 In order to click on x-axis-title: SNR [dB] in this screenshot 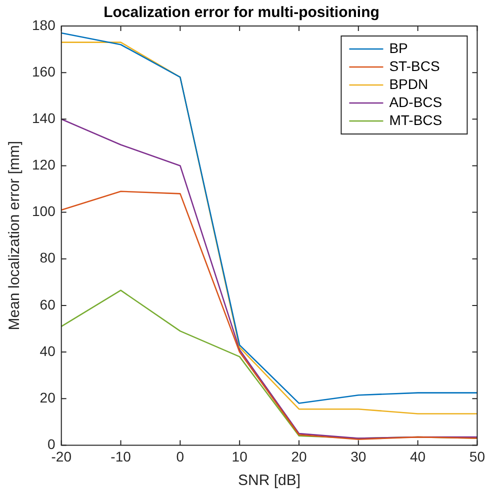, I will do `click(269, 481)`.